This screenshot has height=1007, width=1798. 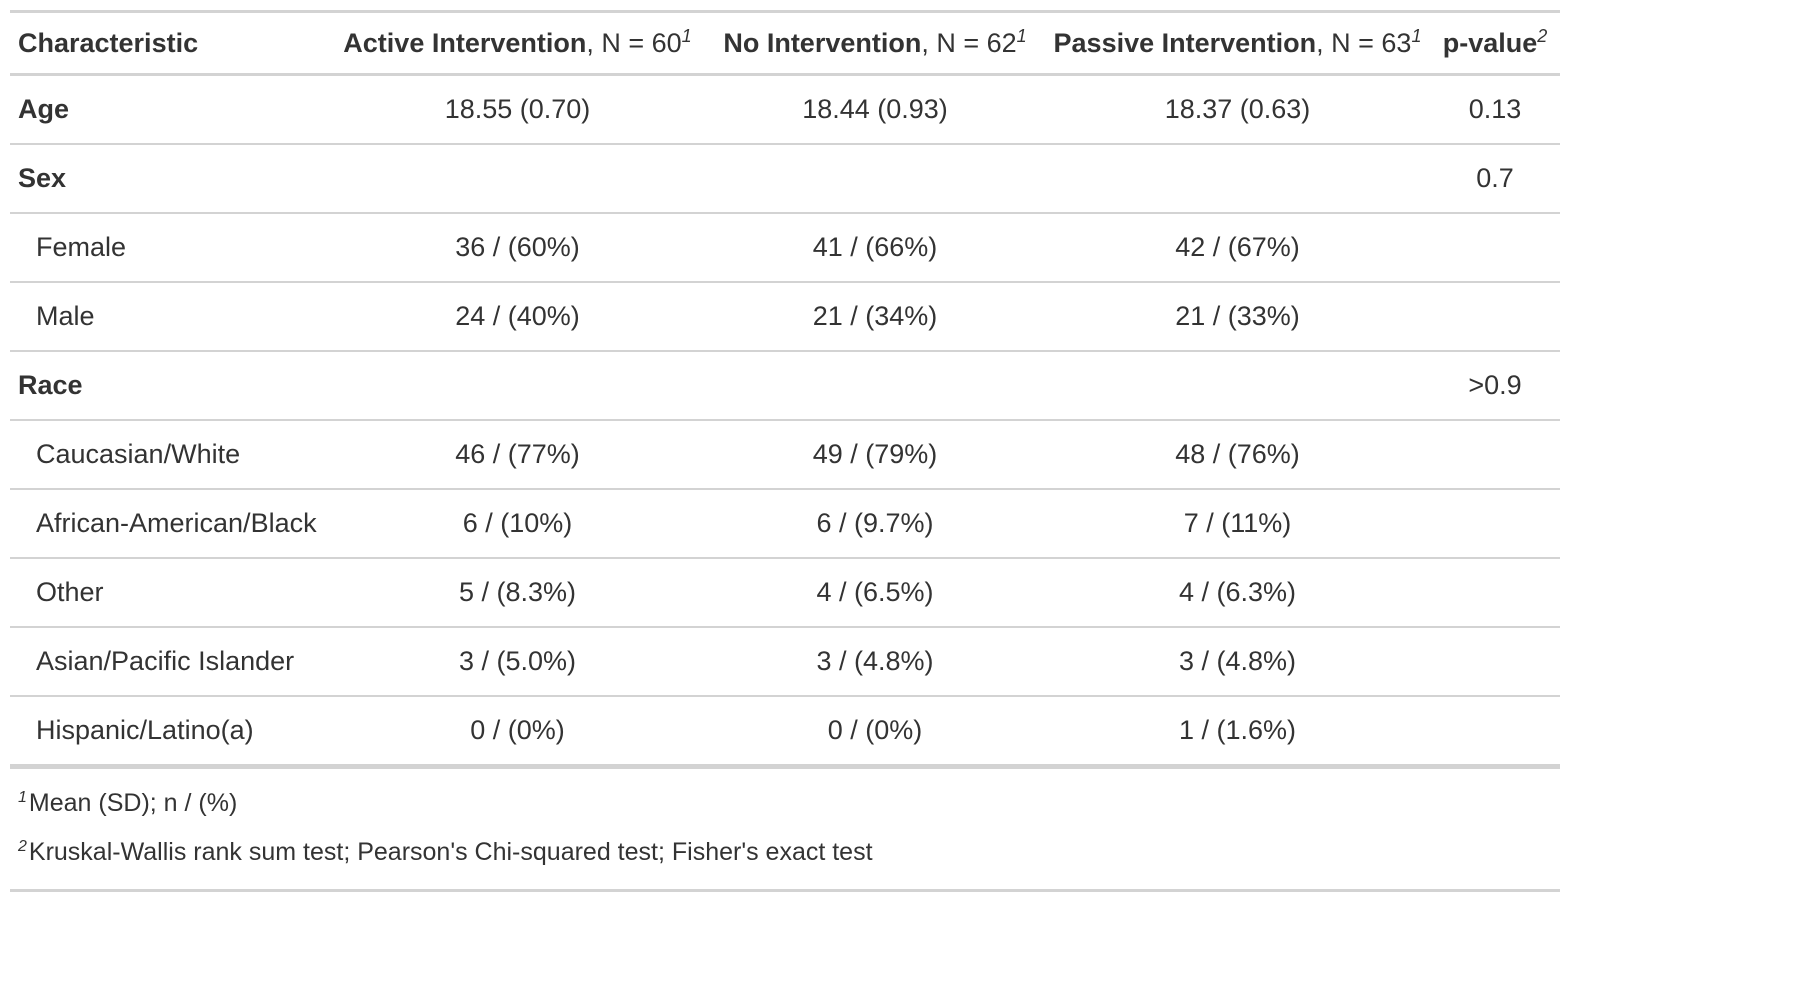 I want to click on header-passive-n: , N = 63, so click(x=1364, y=42).